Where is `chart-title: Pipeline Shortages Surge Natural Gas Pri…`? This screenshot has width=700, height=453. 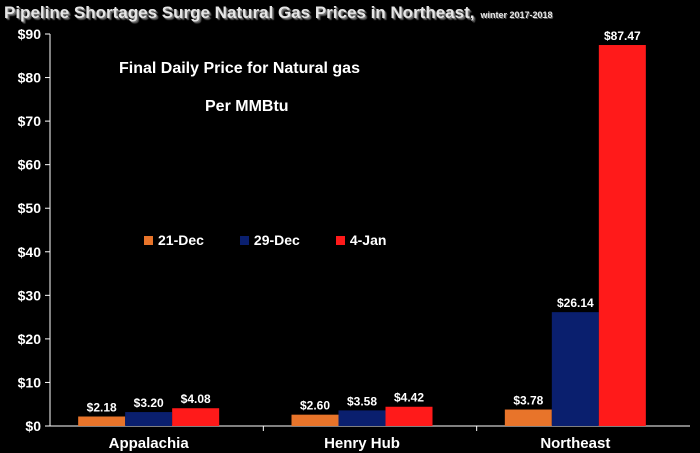
chart-title: Pipeline Shortages Surge Natural Gas Pri… is located at coordinates (278, 13).